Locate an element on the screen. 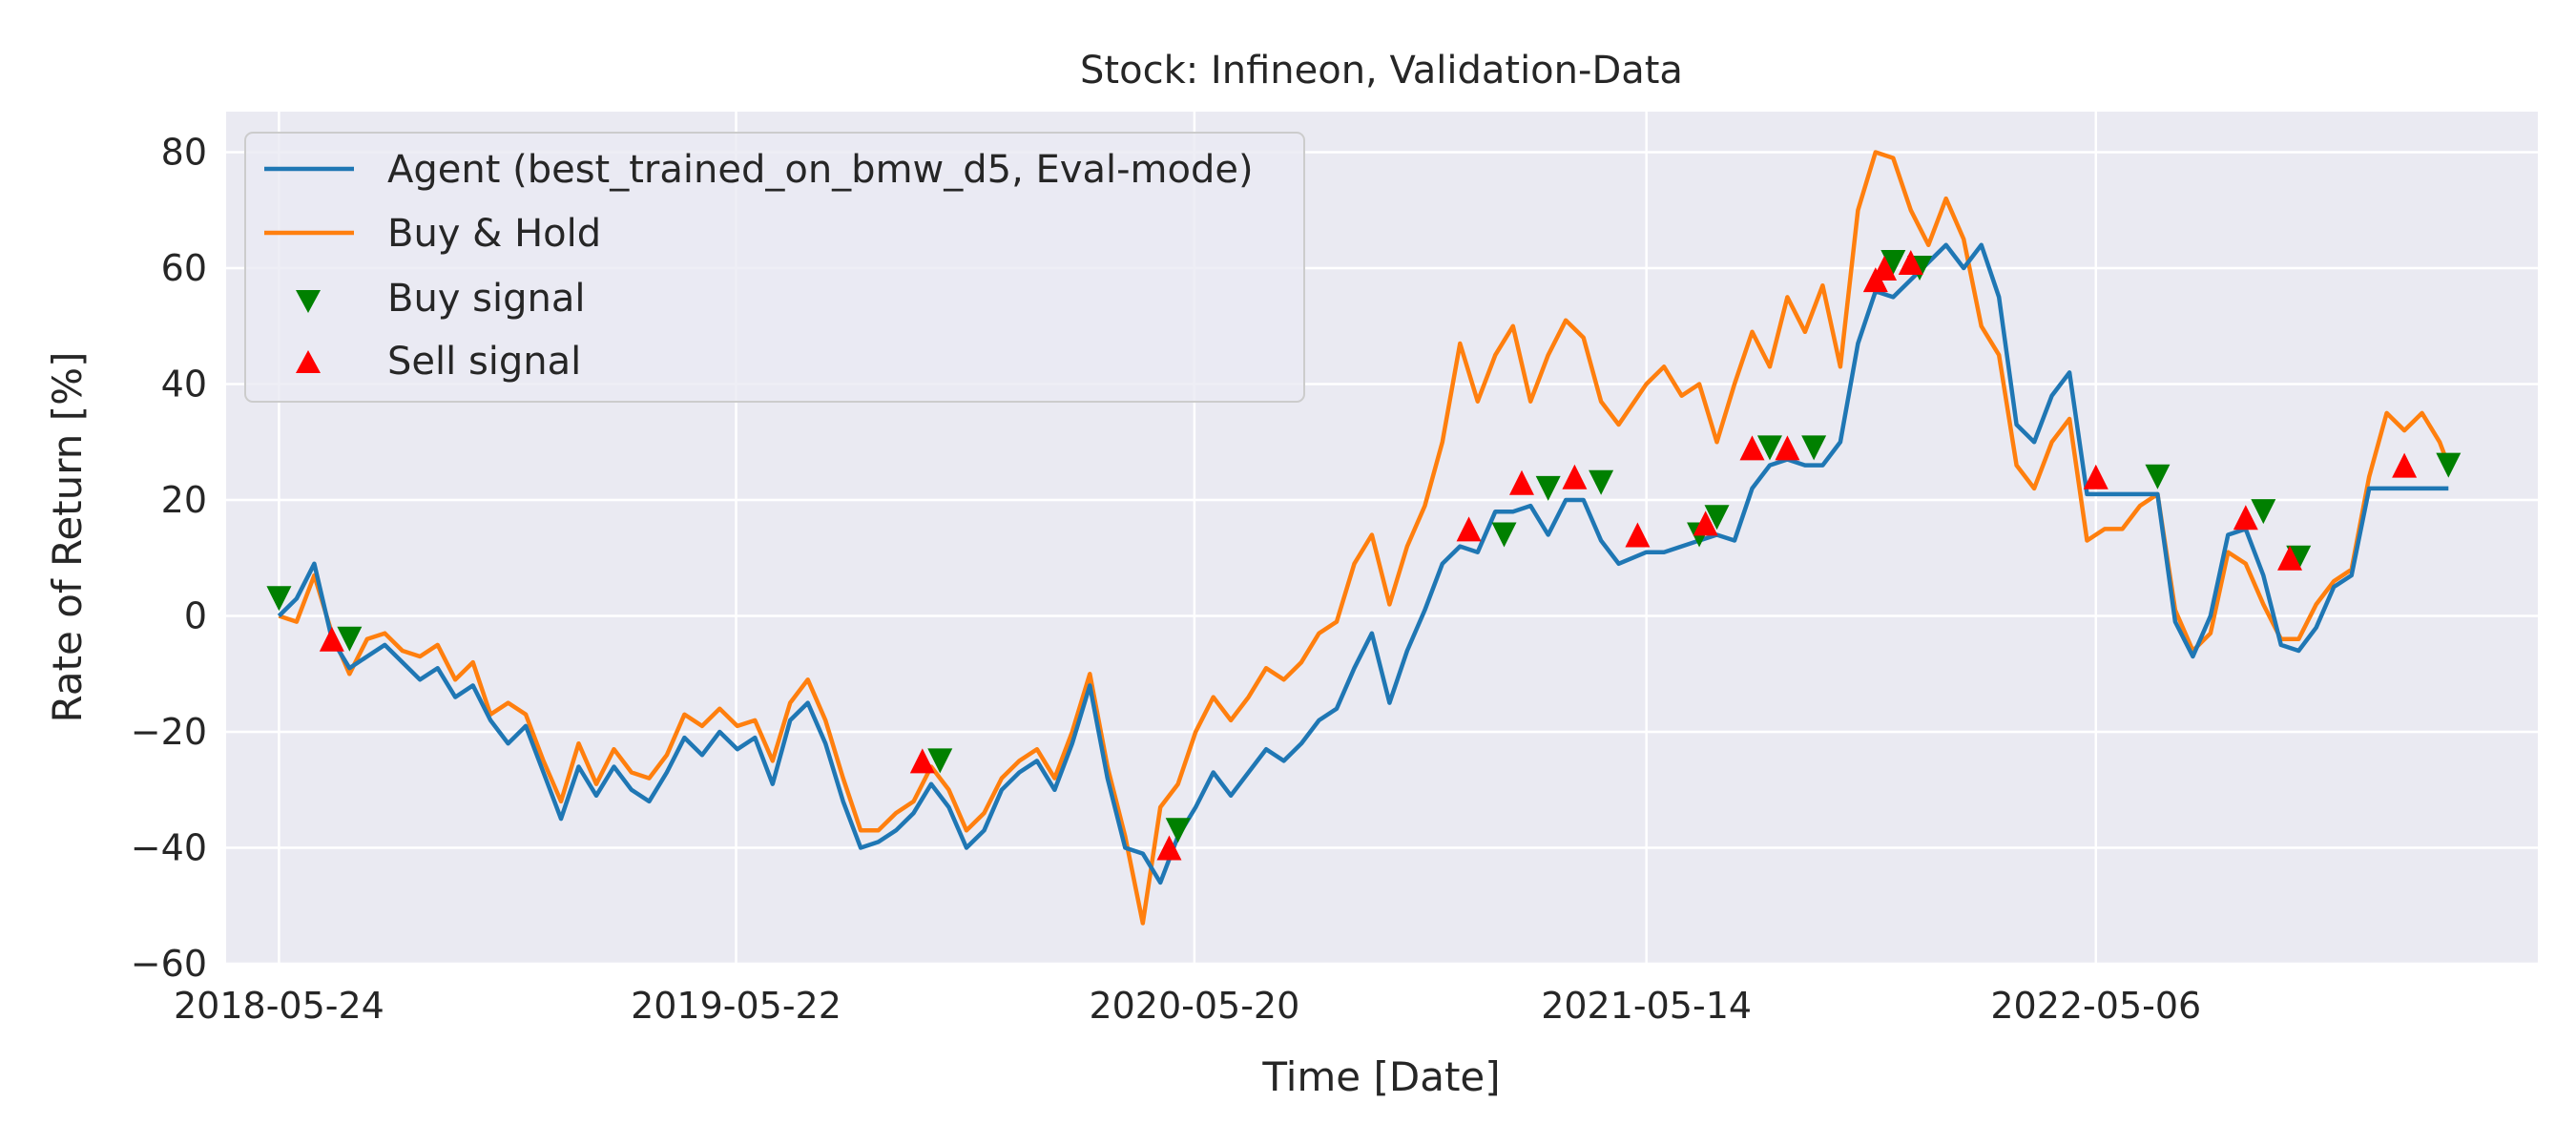 This screenshot has height=1145, width=2576. y-tick-label: −60 is located at coordinates (169, 964).